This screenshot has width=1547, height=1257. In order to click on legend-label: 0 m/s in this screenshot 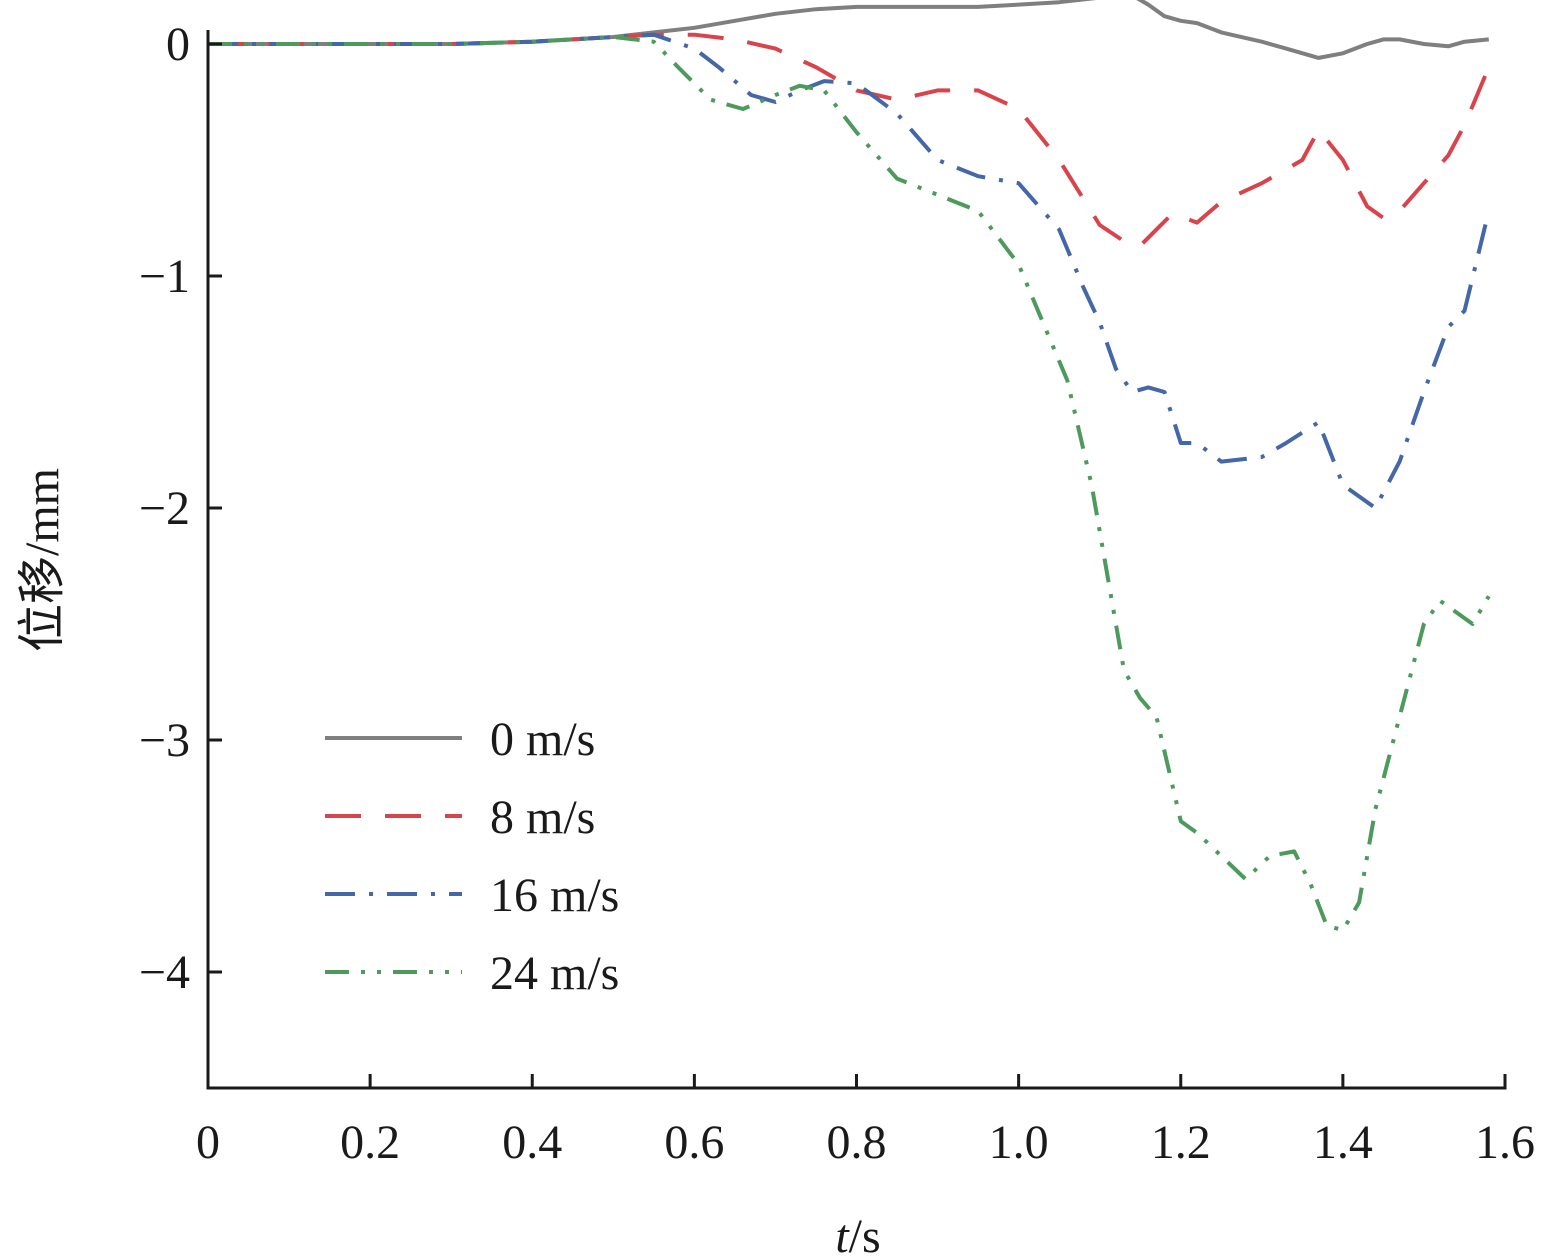, I will do `click(542, 739)`.